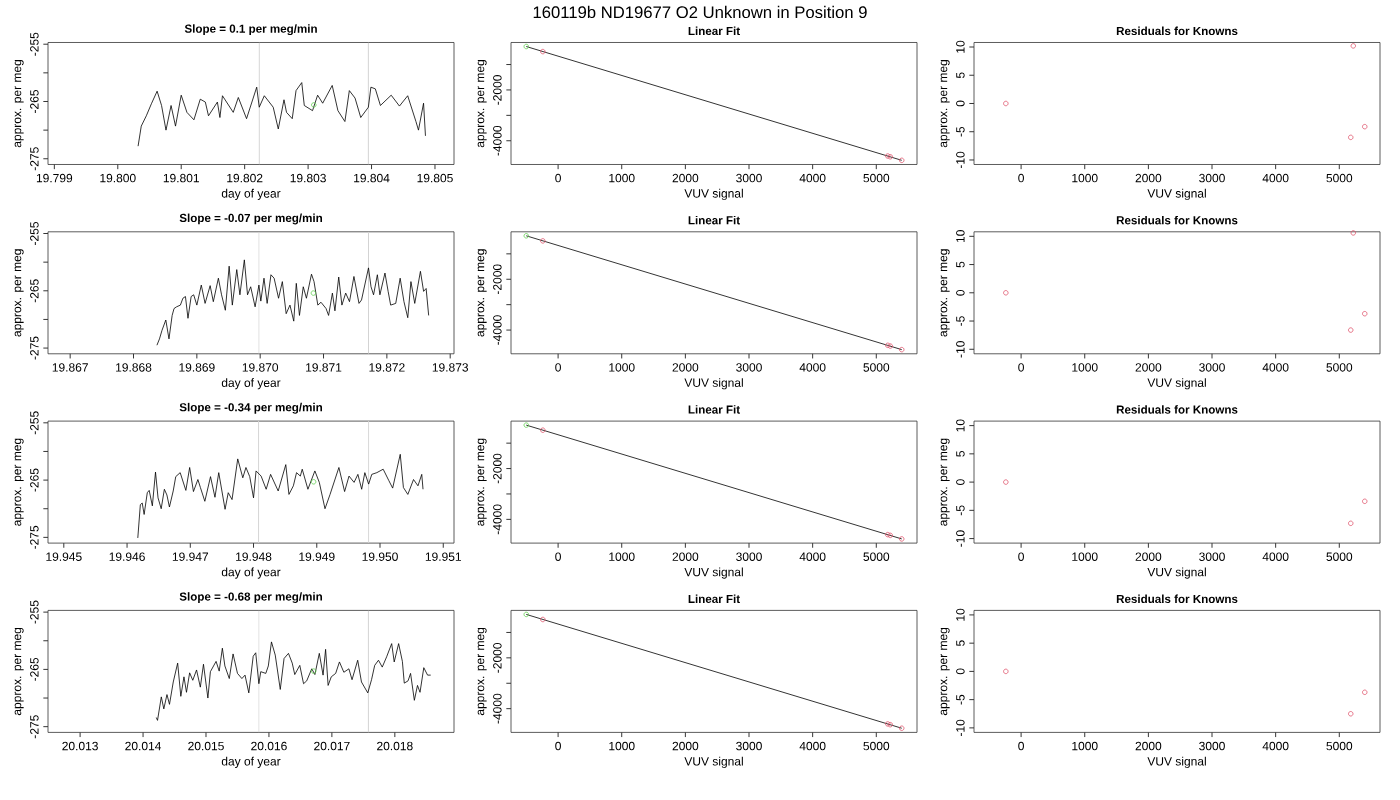 The height and width of the screenshot is (800, 1400). I want to click on x-tick-label: 20.016, so click(269, 746).